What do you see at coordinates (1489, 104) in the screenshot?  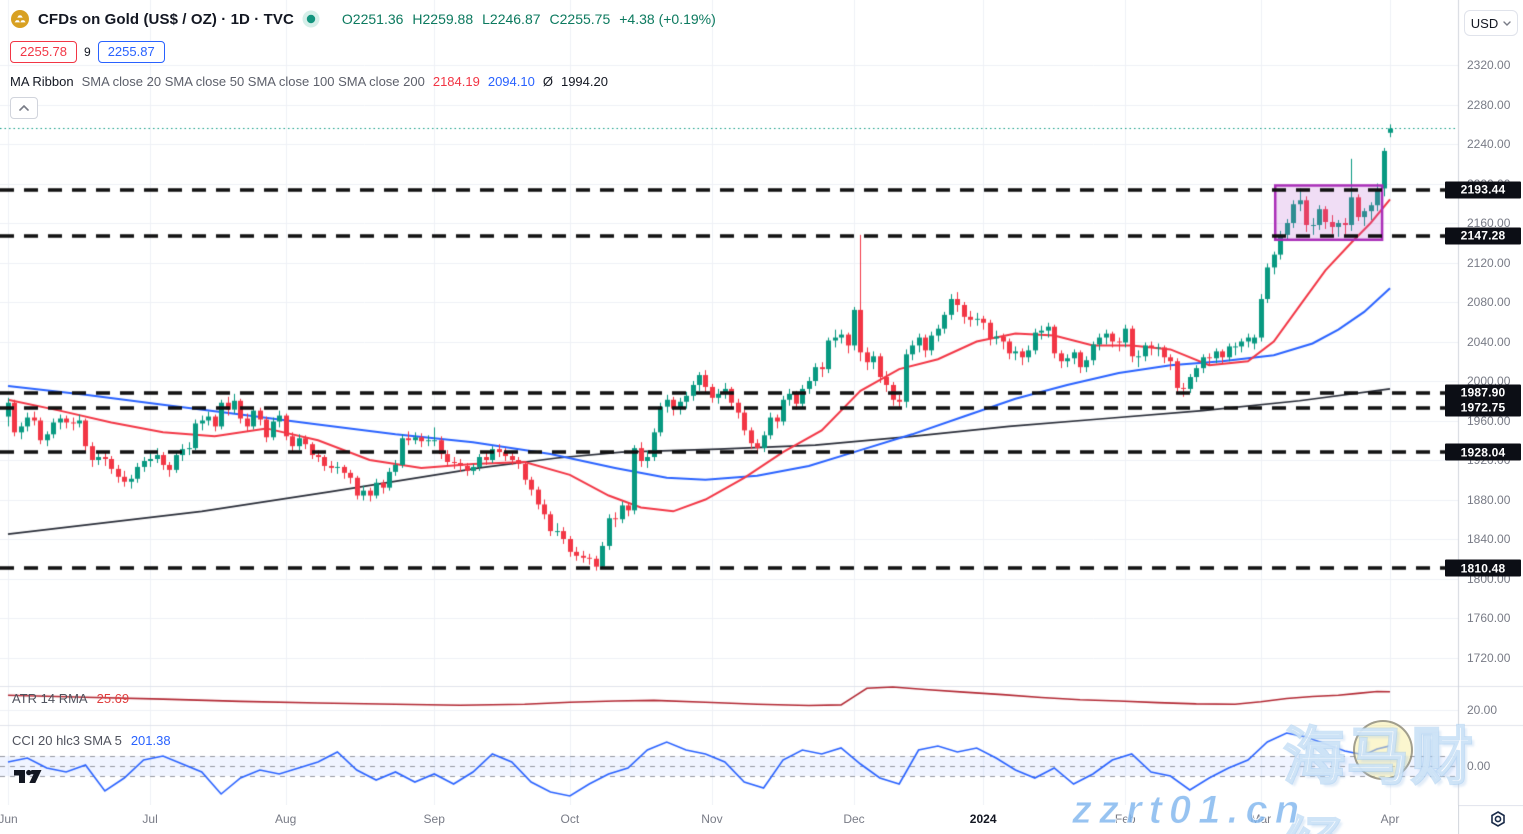 I see `price-tick: 2280.00` at bounding box center [1489, 104].